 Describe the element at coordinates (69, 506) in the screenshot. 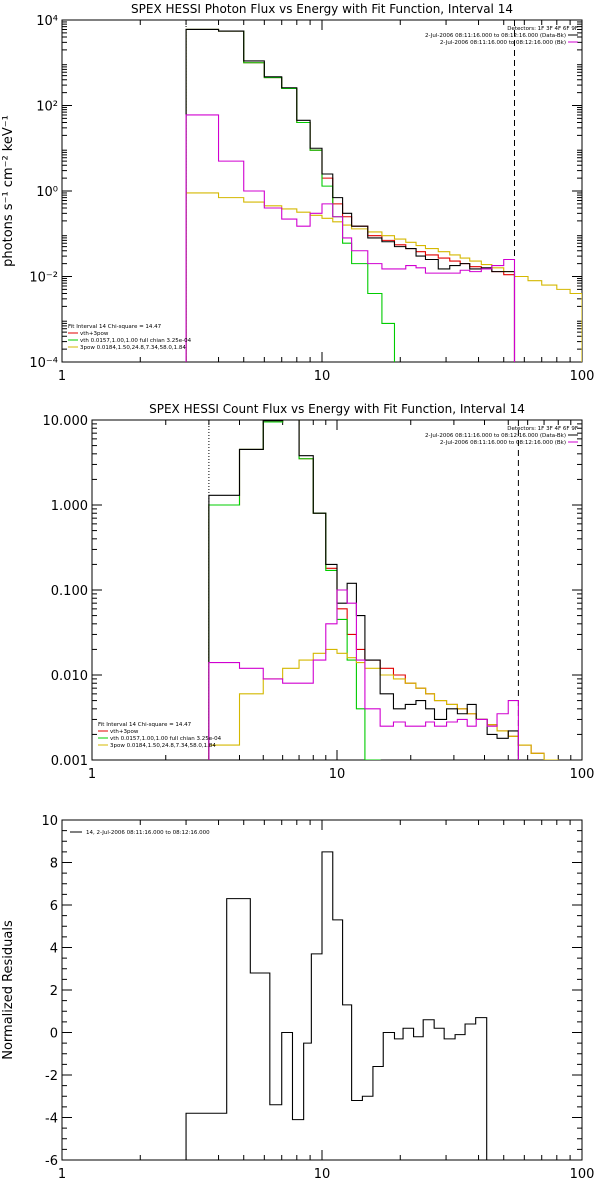

I see `y-tick-label: 1.000` at that location.